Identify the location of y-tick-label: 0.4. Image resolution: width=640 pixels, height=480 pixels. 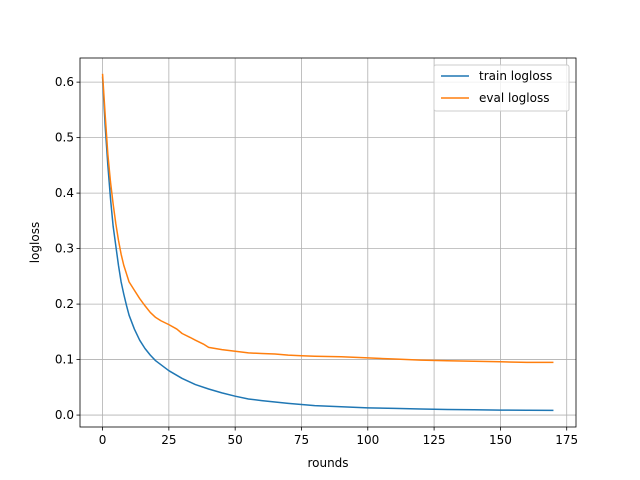
(64, 193).